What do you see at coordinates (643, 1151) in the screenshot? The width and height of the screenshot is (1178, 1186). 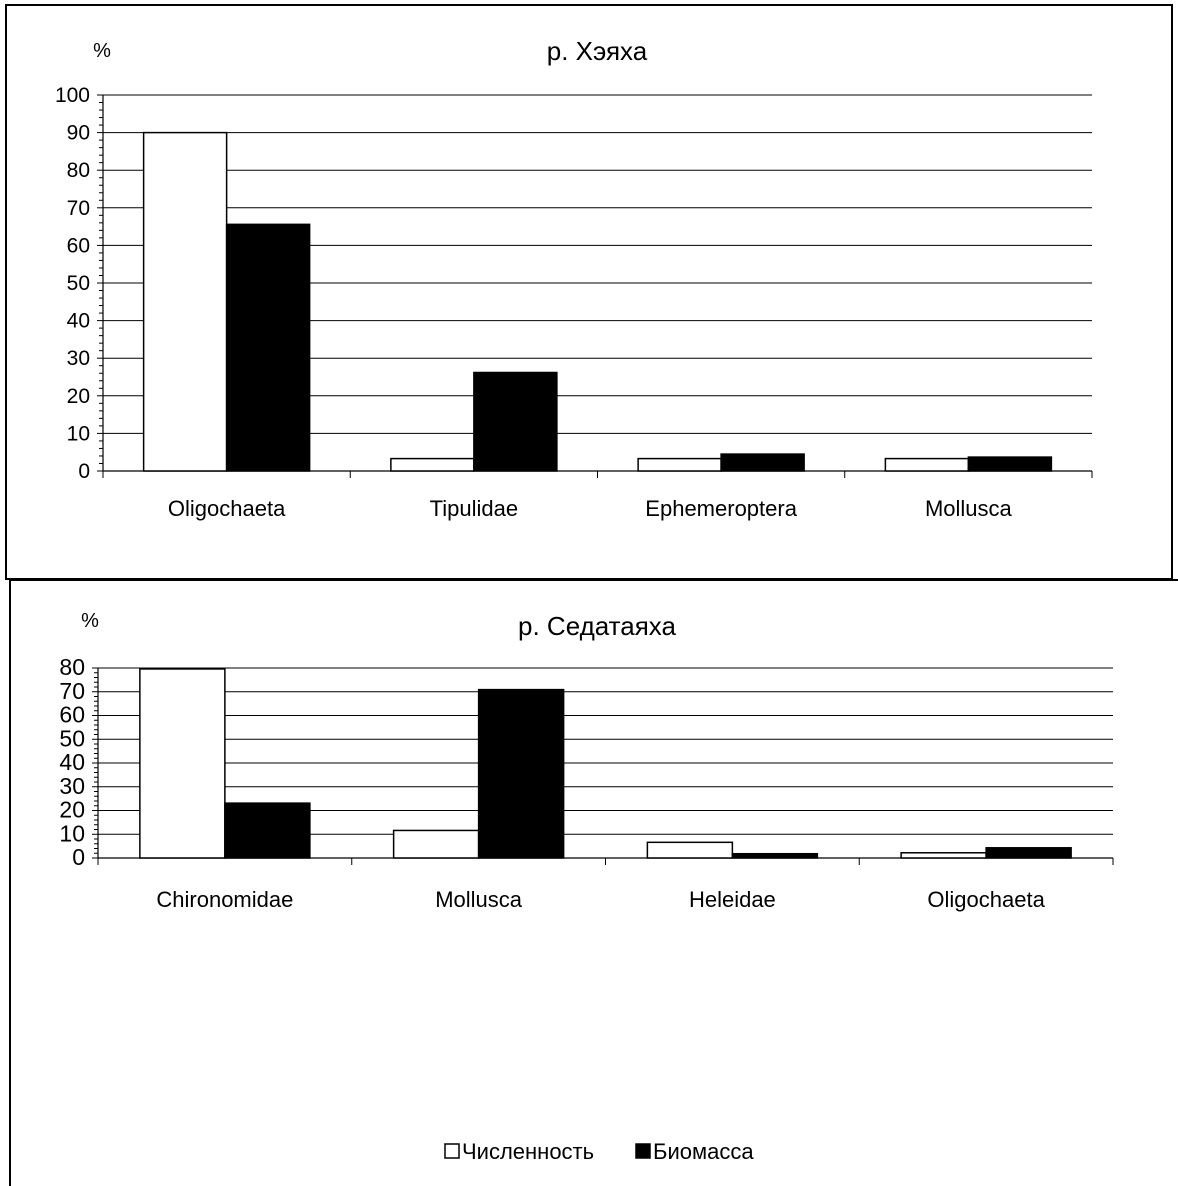 I see `legend-swatch-biomassa` at bounding box center [643, 1151].